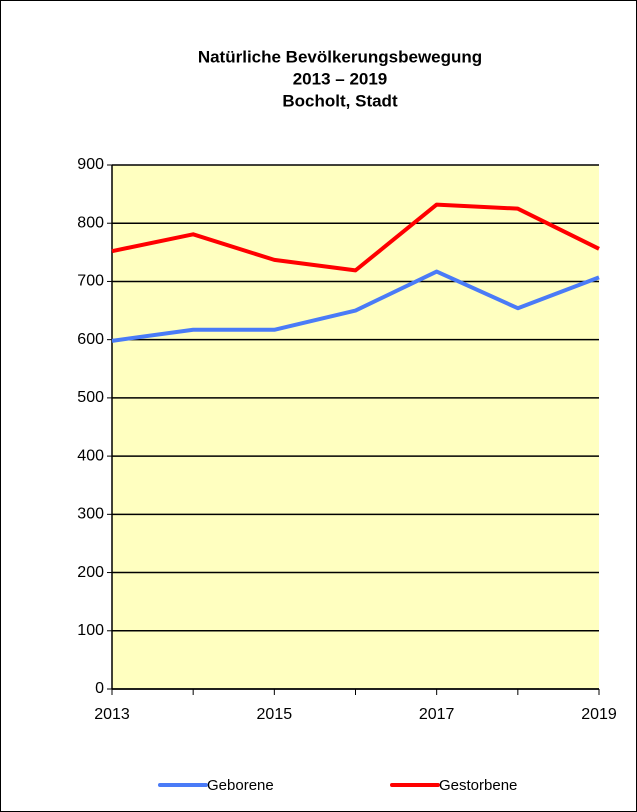 Image resolution: width=637 pixels, height=812 pixels. Describe the element at coordinates (275, 714) in the screenshot. I see `x-tick-label: 2015` at that location.